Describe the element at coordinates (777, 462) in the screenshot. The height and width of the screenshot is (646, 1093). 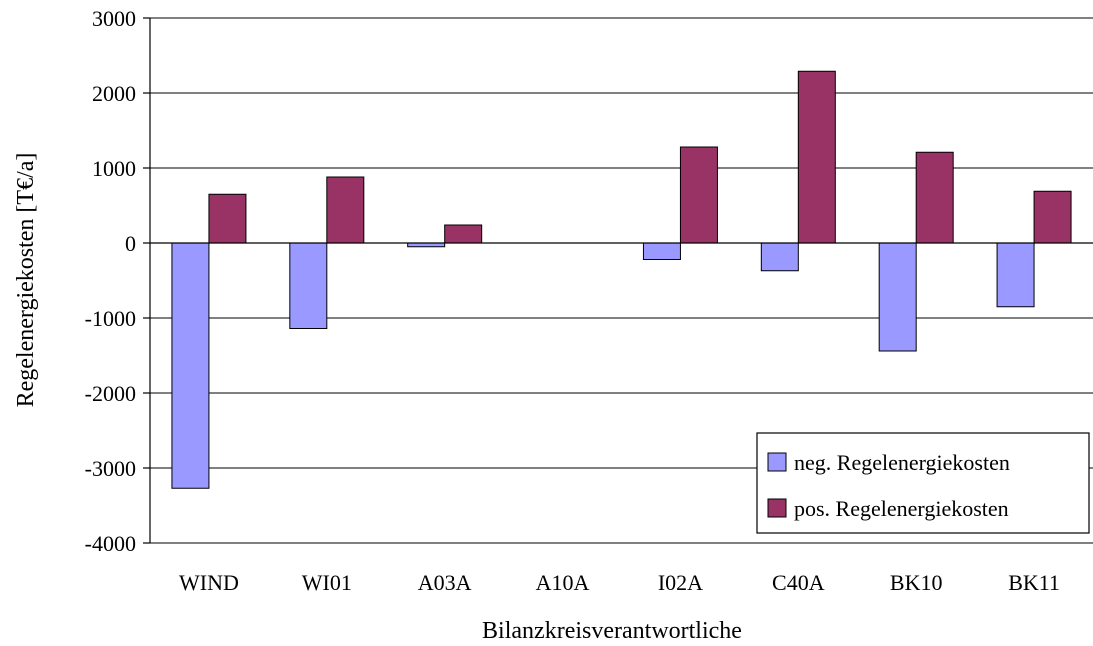
I see `legend-swatch-neg` at that location.